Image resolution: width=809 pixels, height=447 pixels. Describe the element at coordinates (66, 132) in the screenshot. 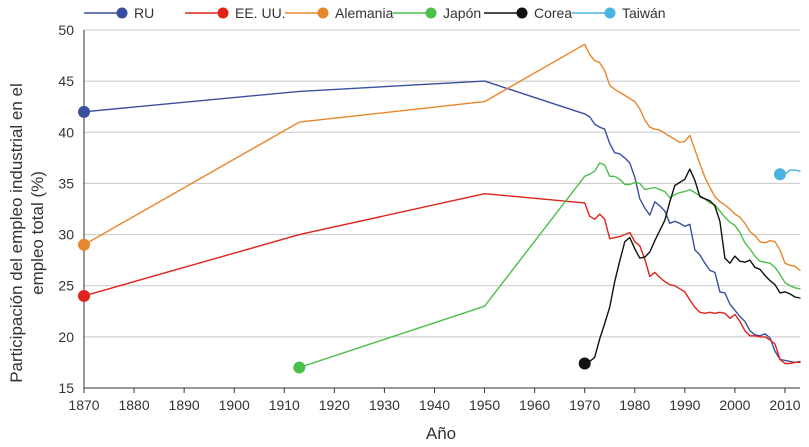

I see `y-tick-label-40: 40` at that location.